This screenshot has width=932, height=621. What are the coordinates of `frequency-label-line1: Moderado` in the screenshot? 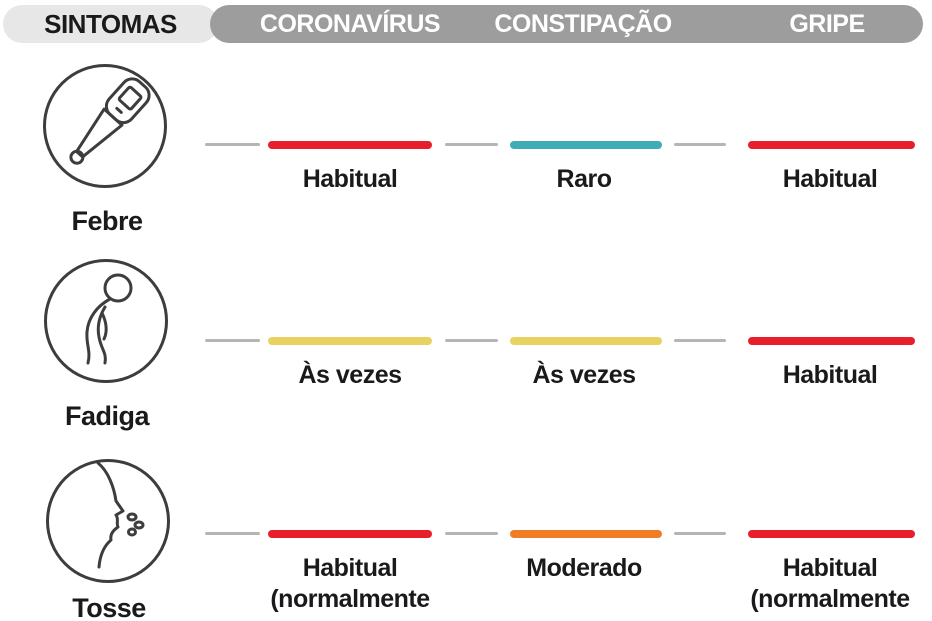 It's located at (584, 568).